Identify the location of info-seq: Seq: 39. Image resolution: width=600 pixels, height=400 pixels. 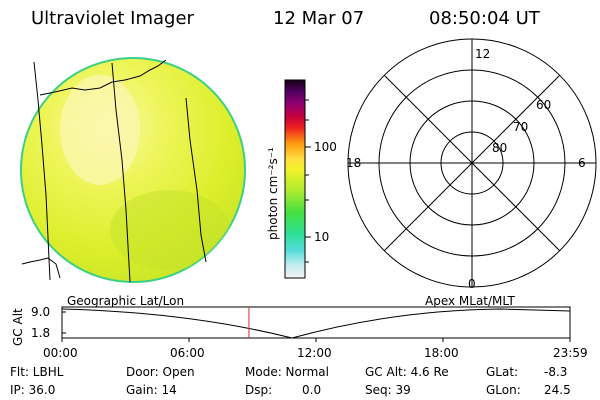
(388, 390).